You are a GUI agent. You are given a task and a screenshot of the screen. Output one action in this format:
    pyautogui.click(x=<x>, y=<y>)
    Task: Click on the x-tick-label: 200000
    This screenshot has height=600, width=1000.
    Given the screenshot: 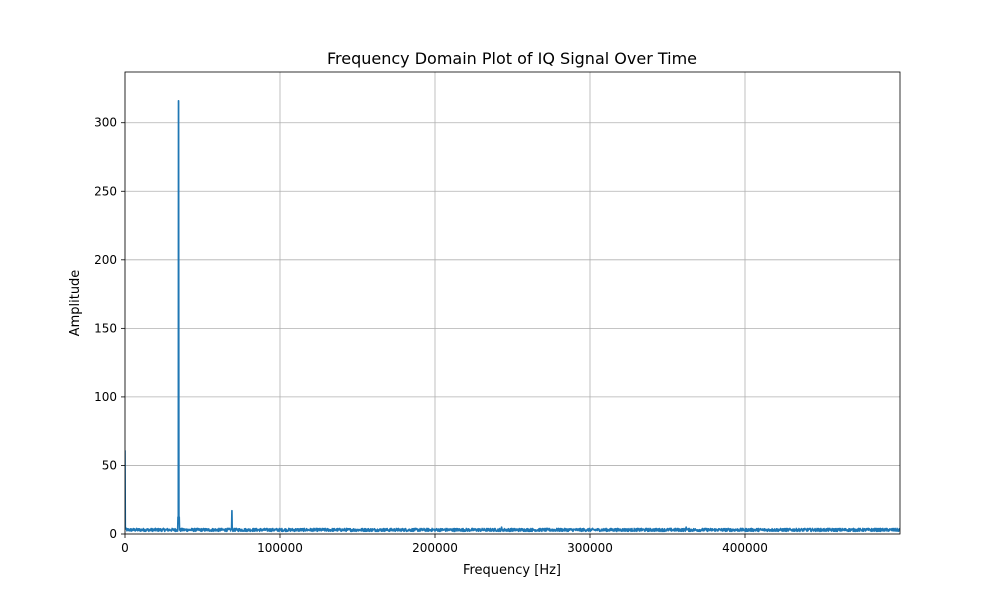 What is the action you would take?
    pyautogui.click(x=435, y=548)
    